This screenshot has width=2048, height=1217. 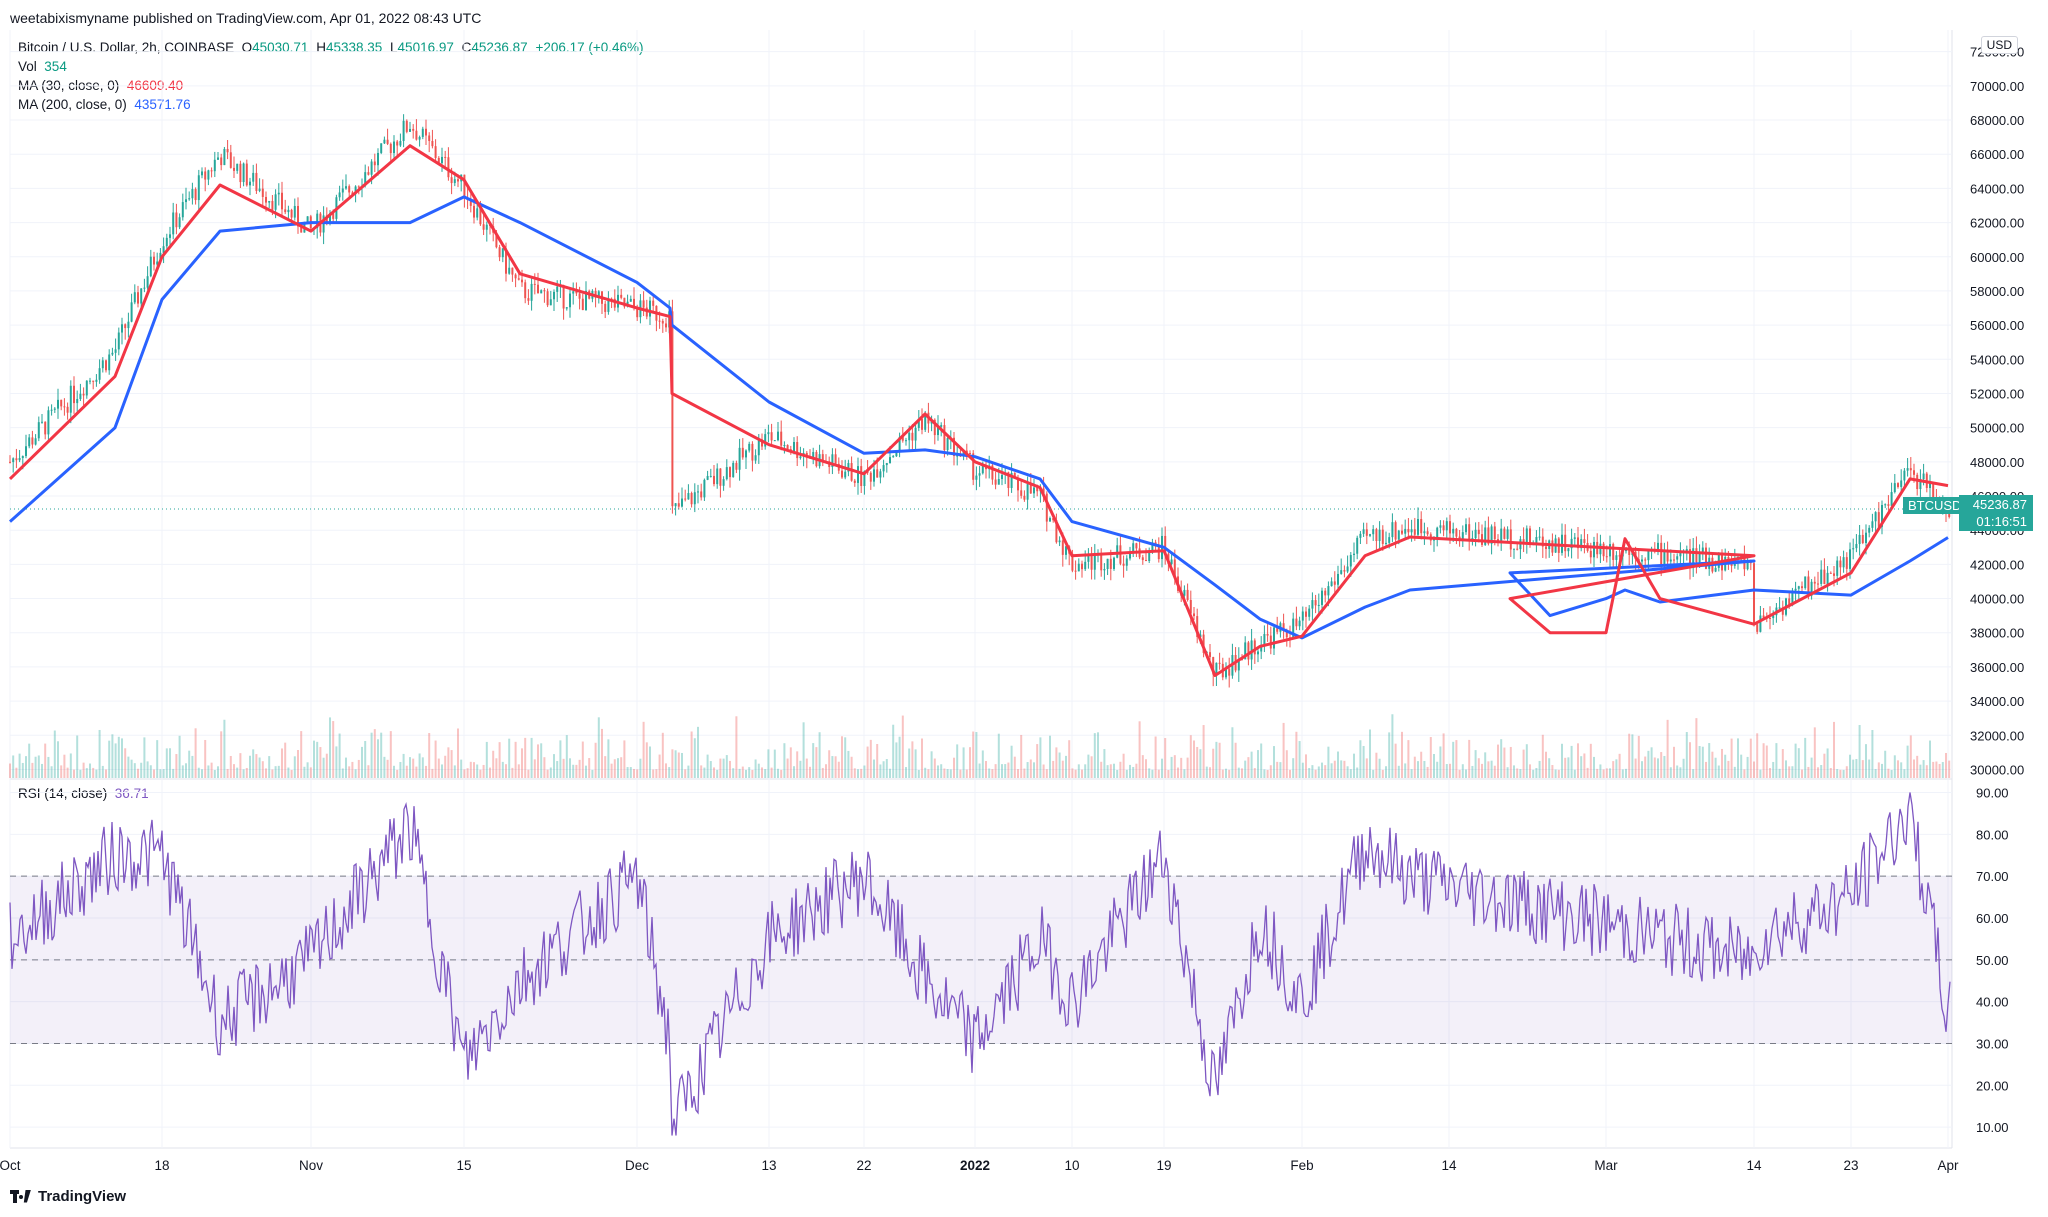 I want to click on footer-brand: TradingView, so click(x=68, y=1196).